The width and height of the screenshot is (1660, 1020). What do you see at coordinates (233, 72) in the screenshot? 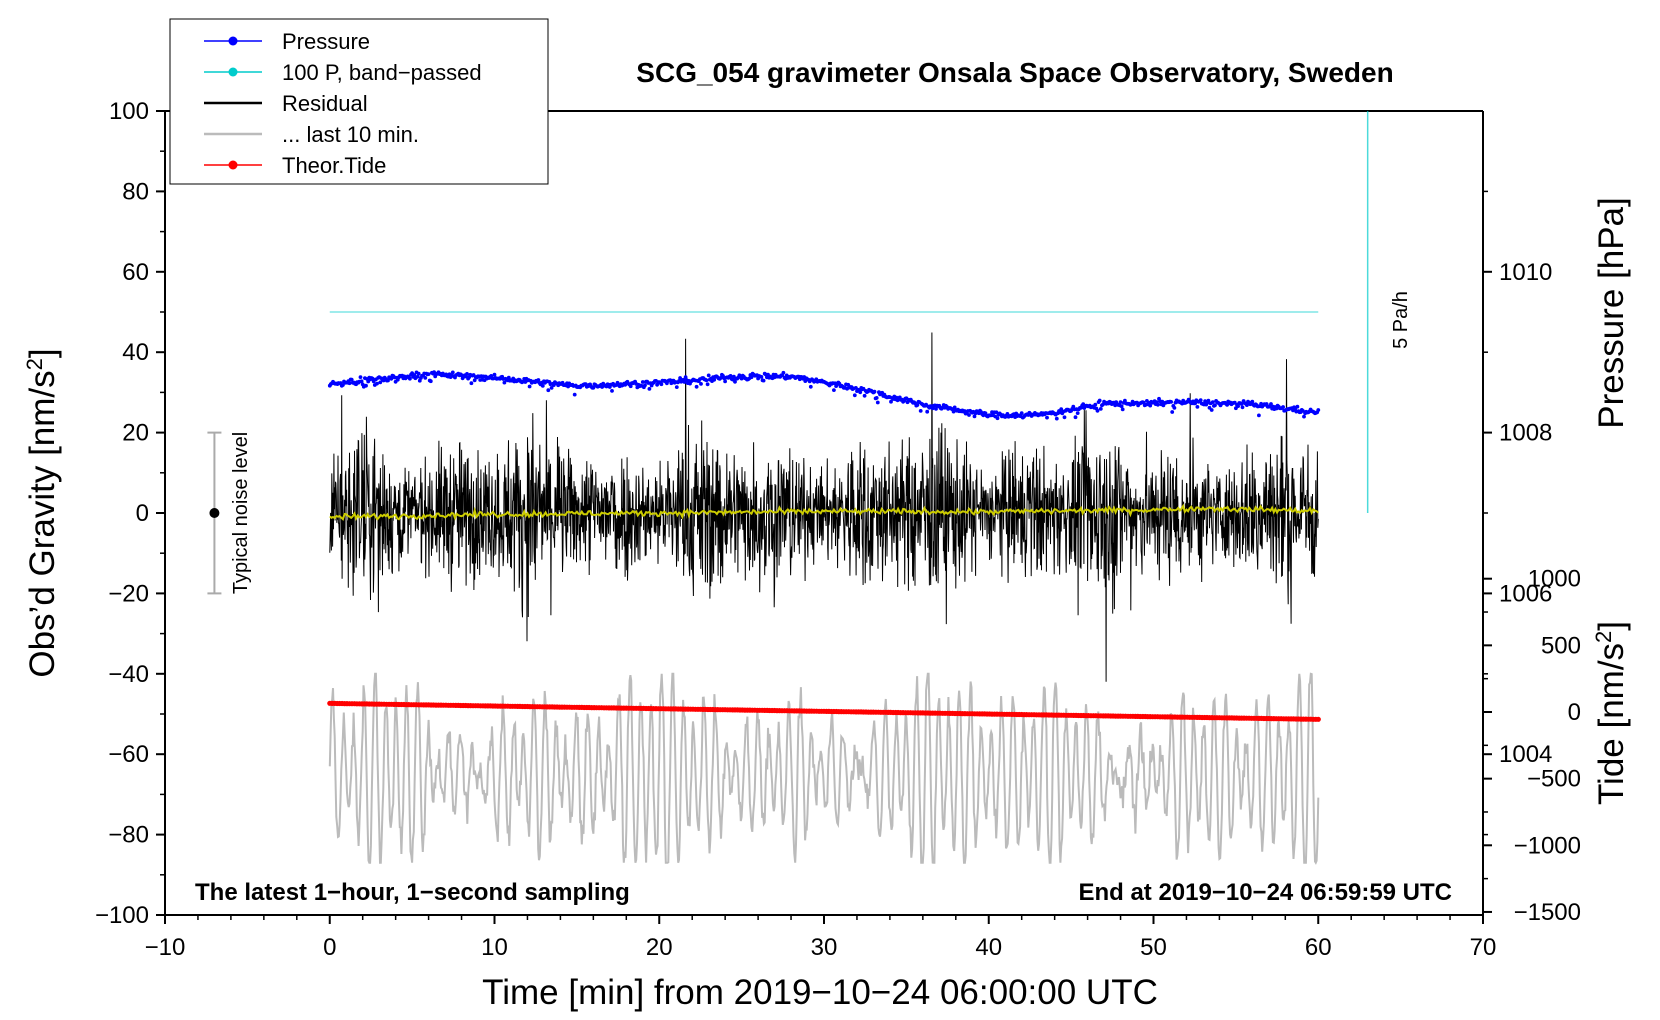
I see `legend-marker` at bounding box center [233, 72].